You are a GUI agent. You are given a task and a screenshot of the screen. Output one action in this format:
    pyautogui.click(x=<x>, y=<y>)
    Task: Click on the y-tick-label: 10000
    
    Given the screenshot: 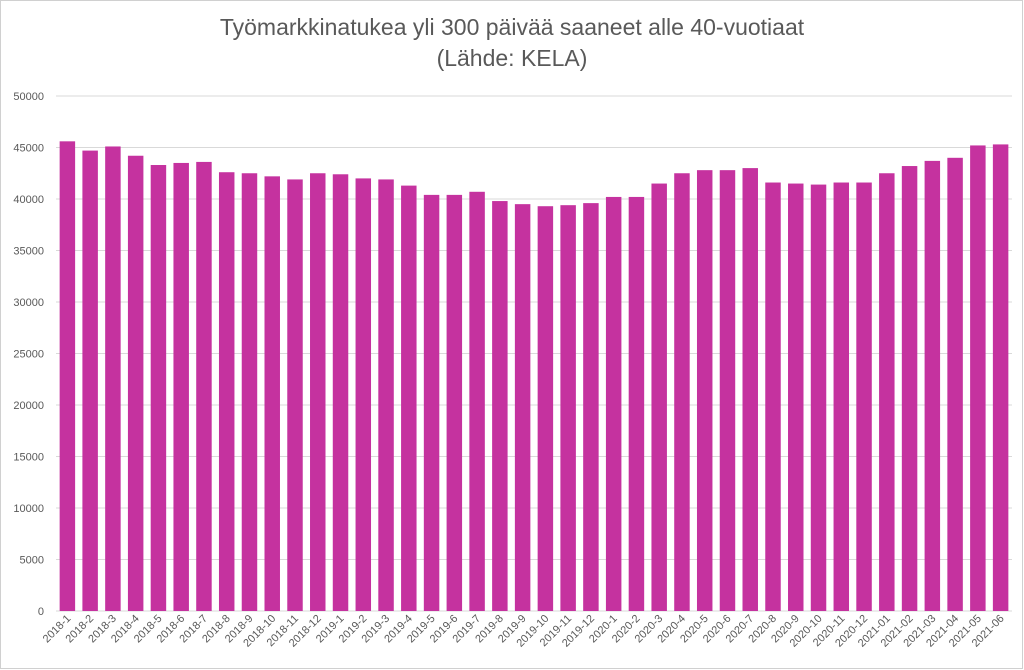 What is the action you would take?
    pyautogui.click(x=28, y=509)
    